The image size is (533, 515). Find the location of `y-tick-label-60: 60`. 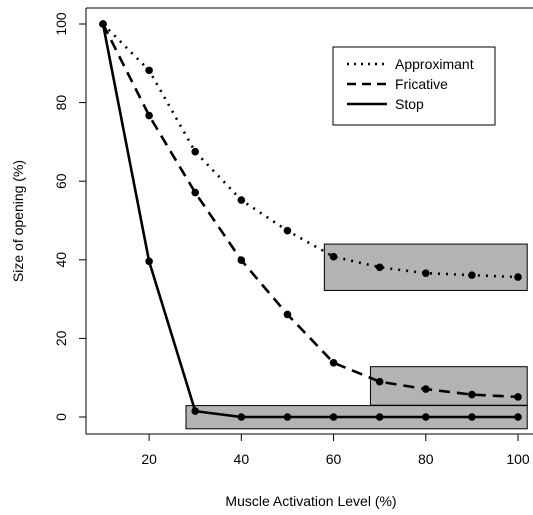

y-tick-label-60: 60 is located at coordinates (61, 181).